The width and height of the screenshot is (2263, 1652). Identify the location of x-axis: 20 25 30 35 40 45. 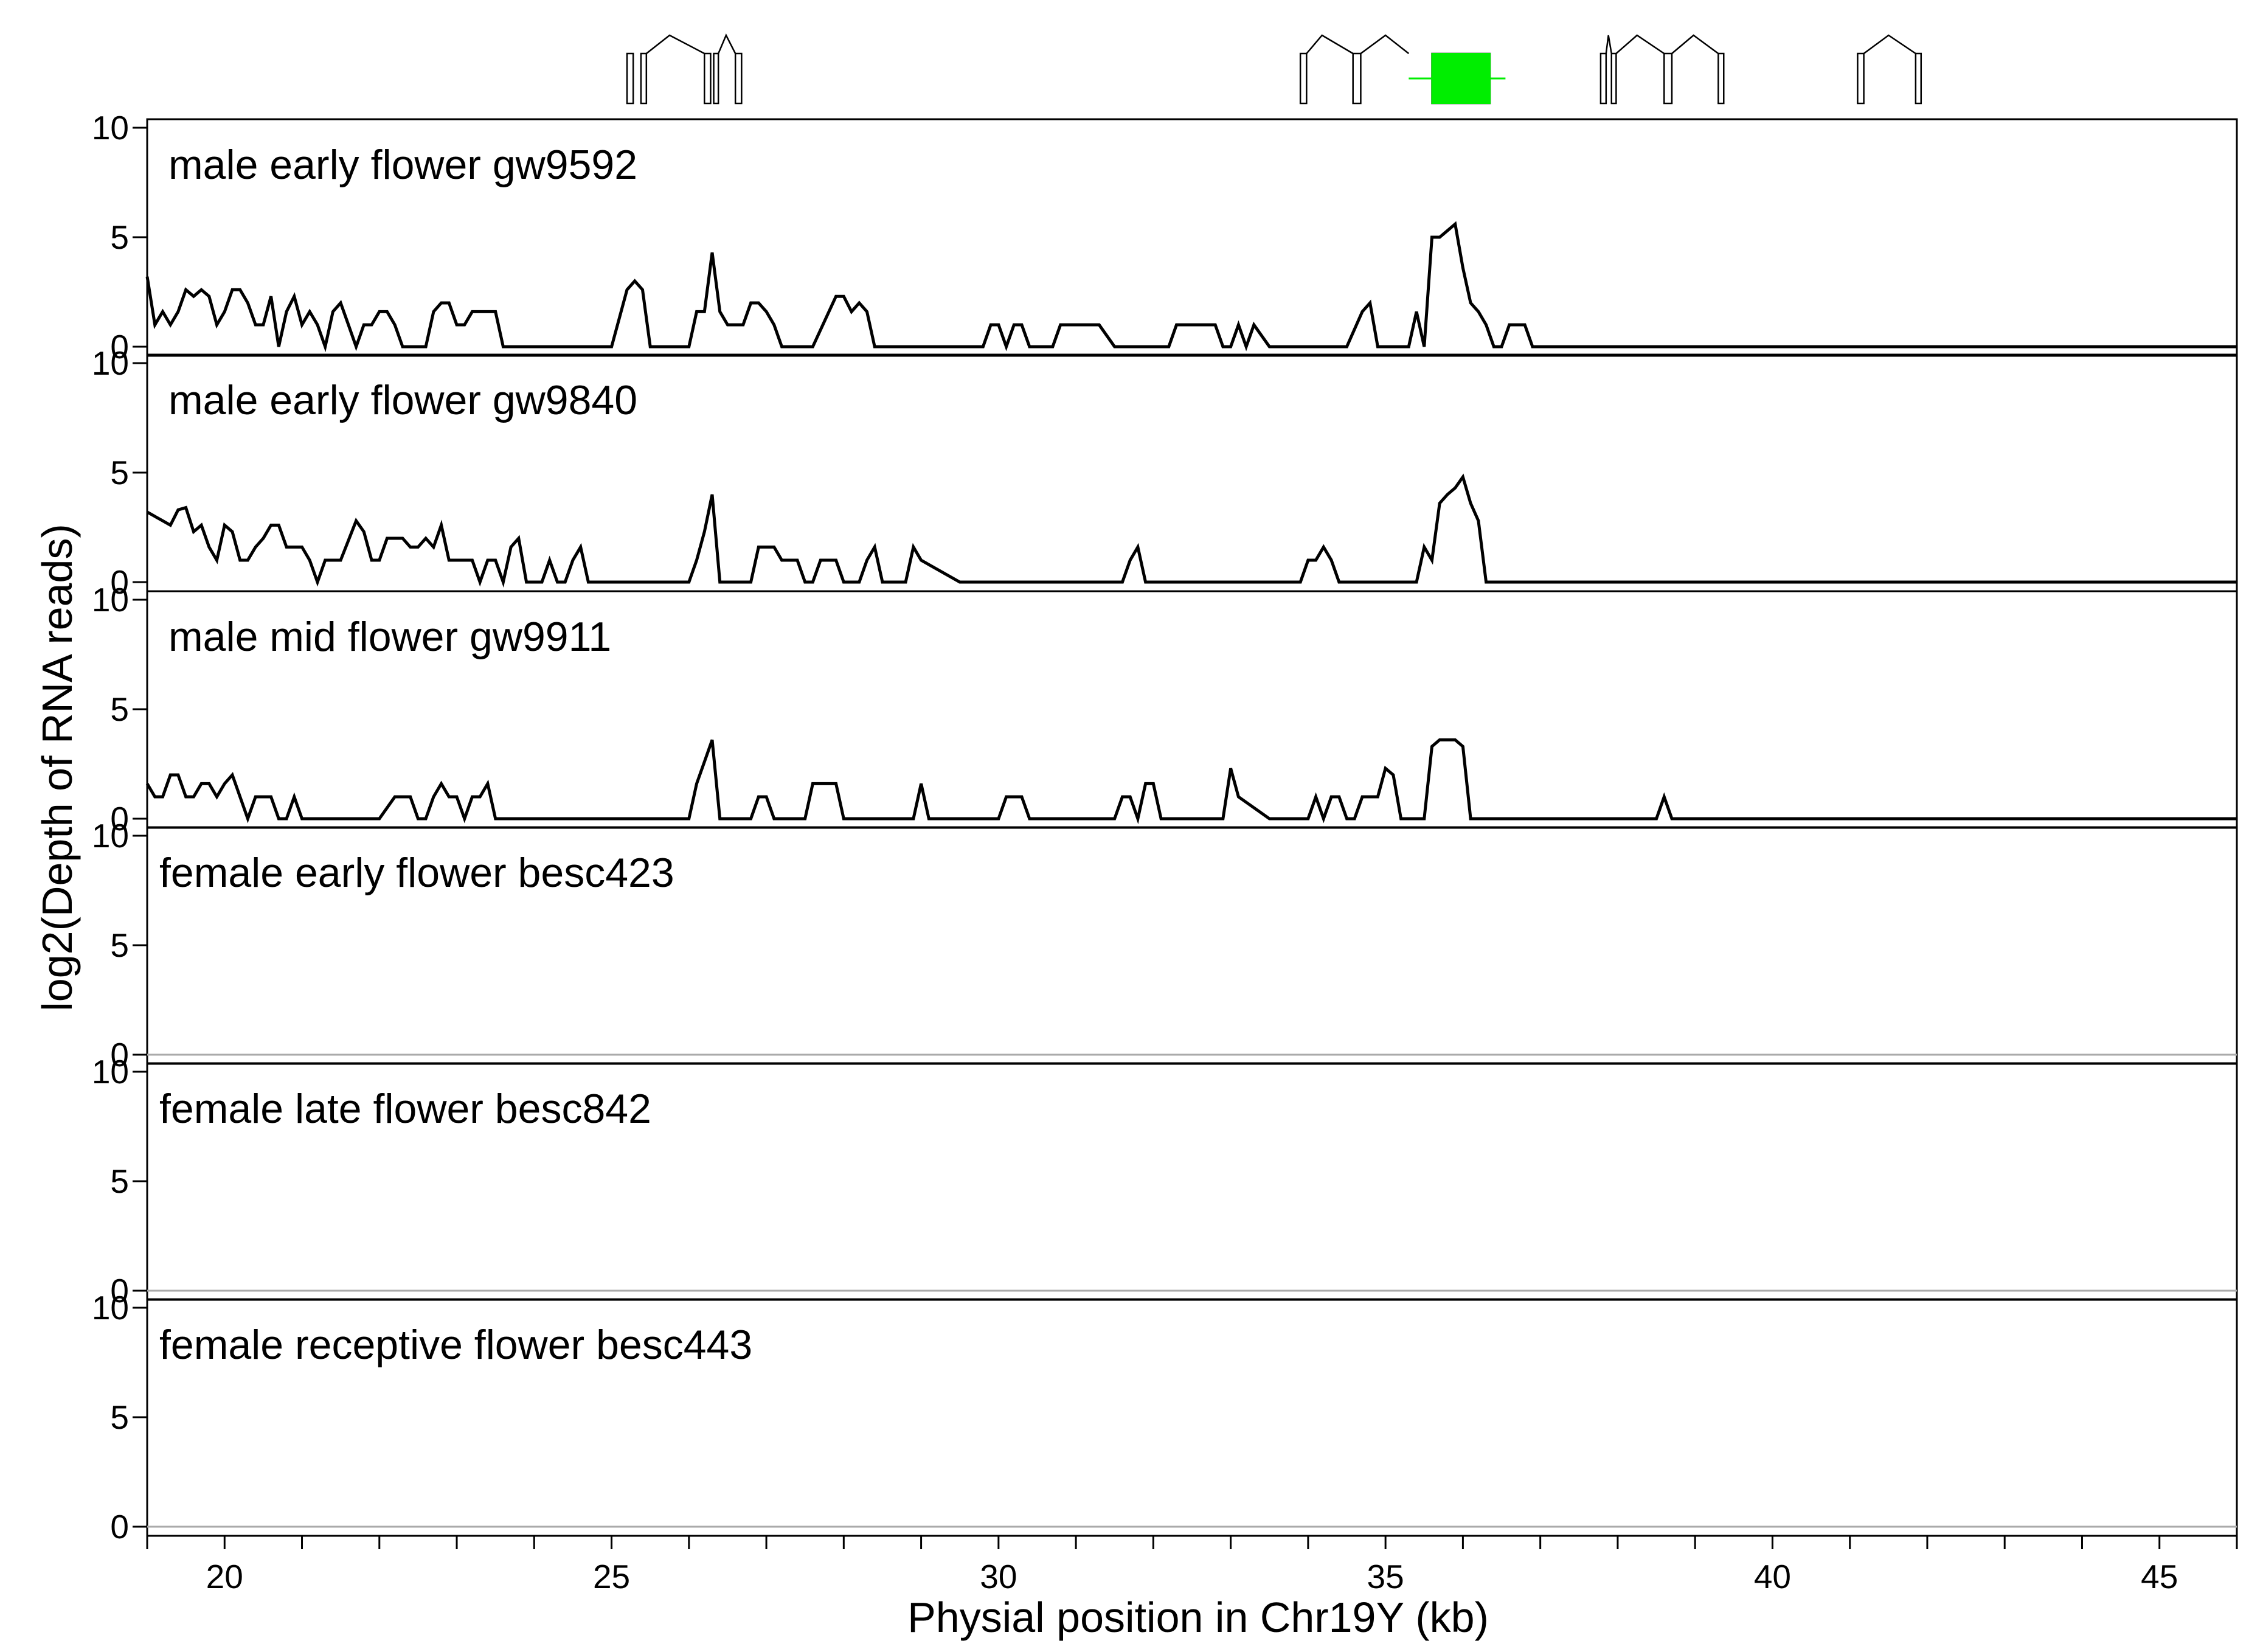
(1192, 1565).